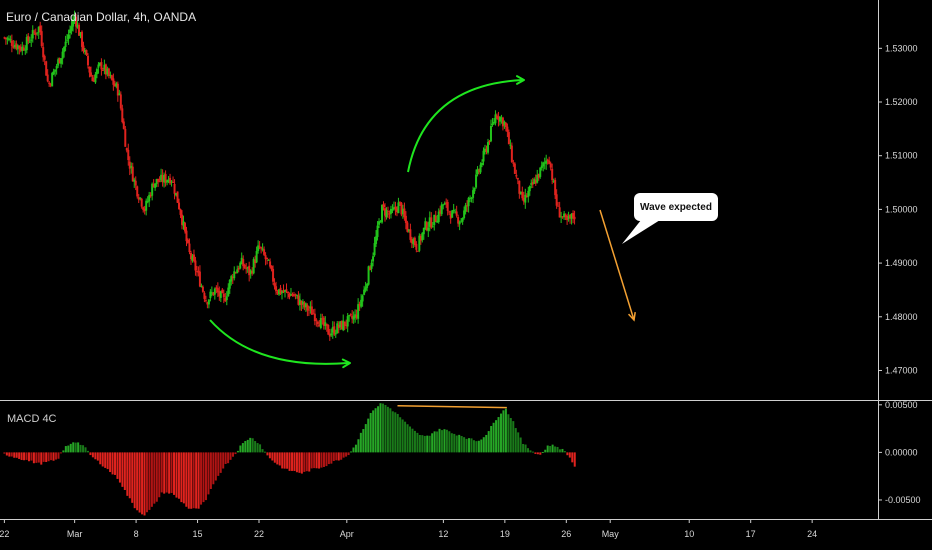  What do you see at coordinates (901, 370) in the screenshot?
I see `price-tick-label: 1.47000` at bounding box center [901, 370].